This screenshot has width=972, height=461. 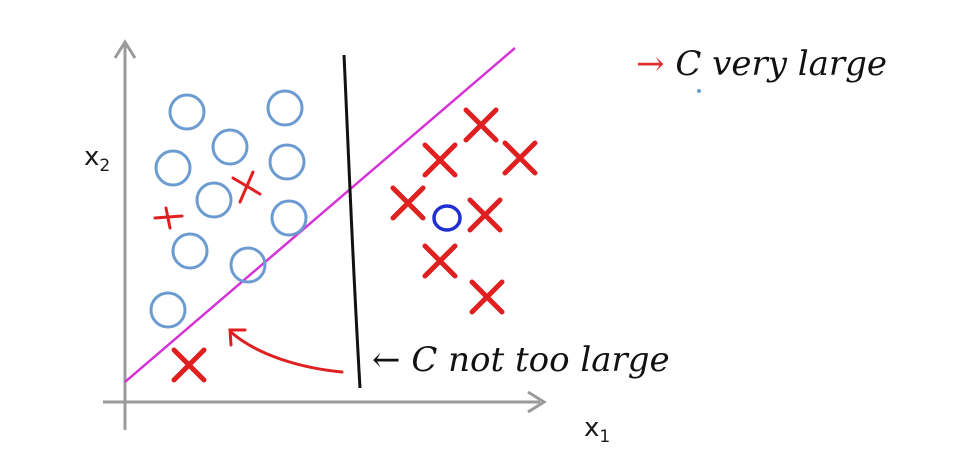 I want to click on x-axis-label: x1, so click(x=597, y=430).